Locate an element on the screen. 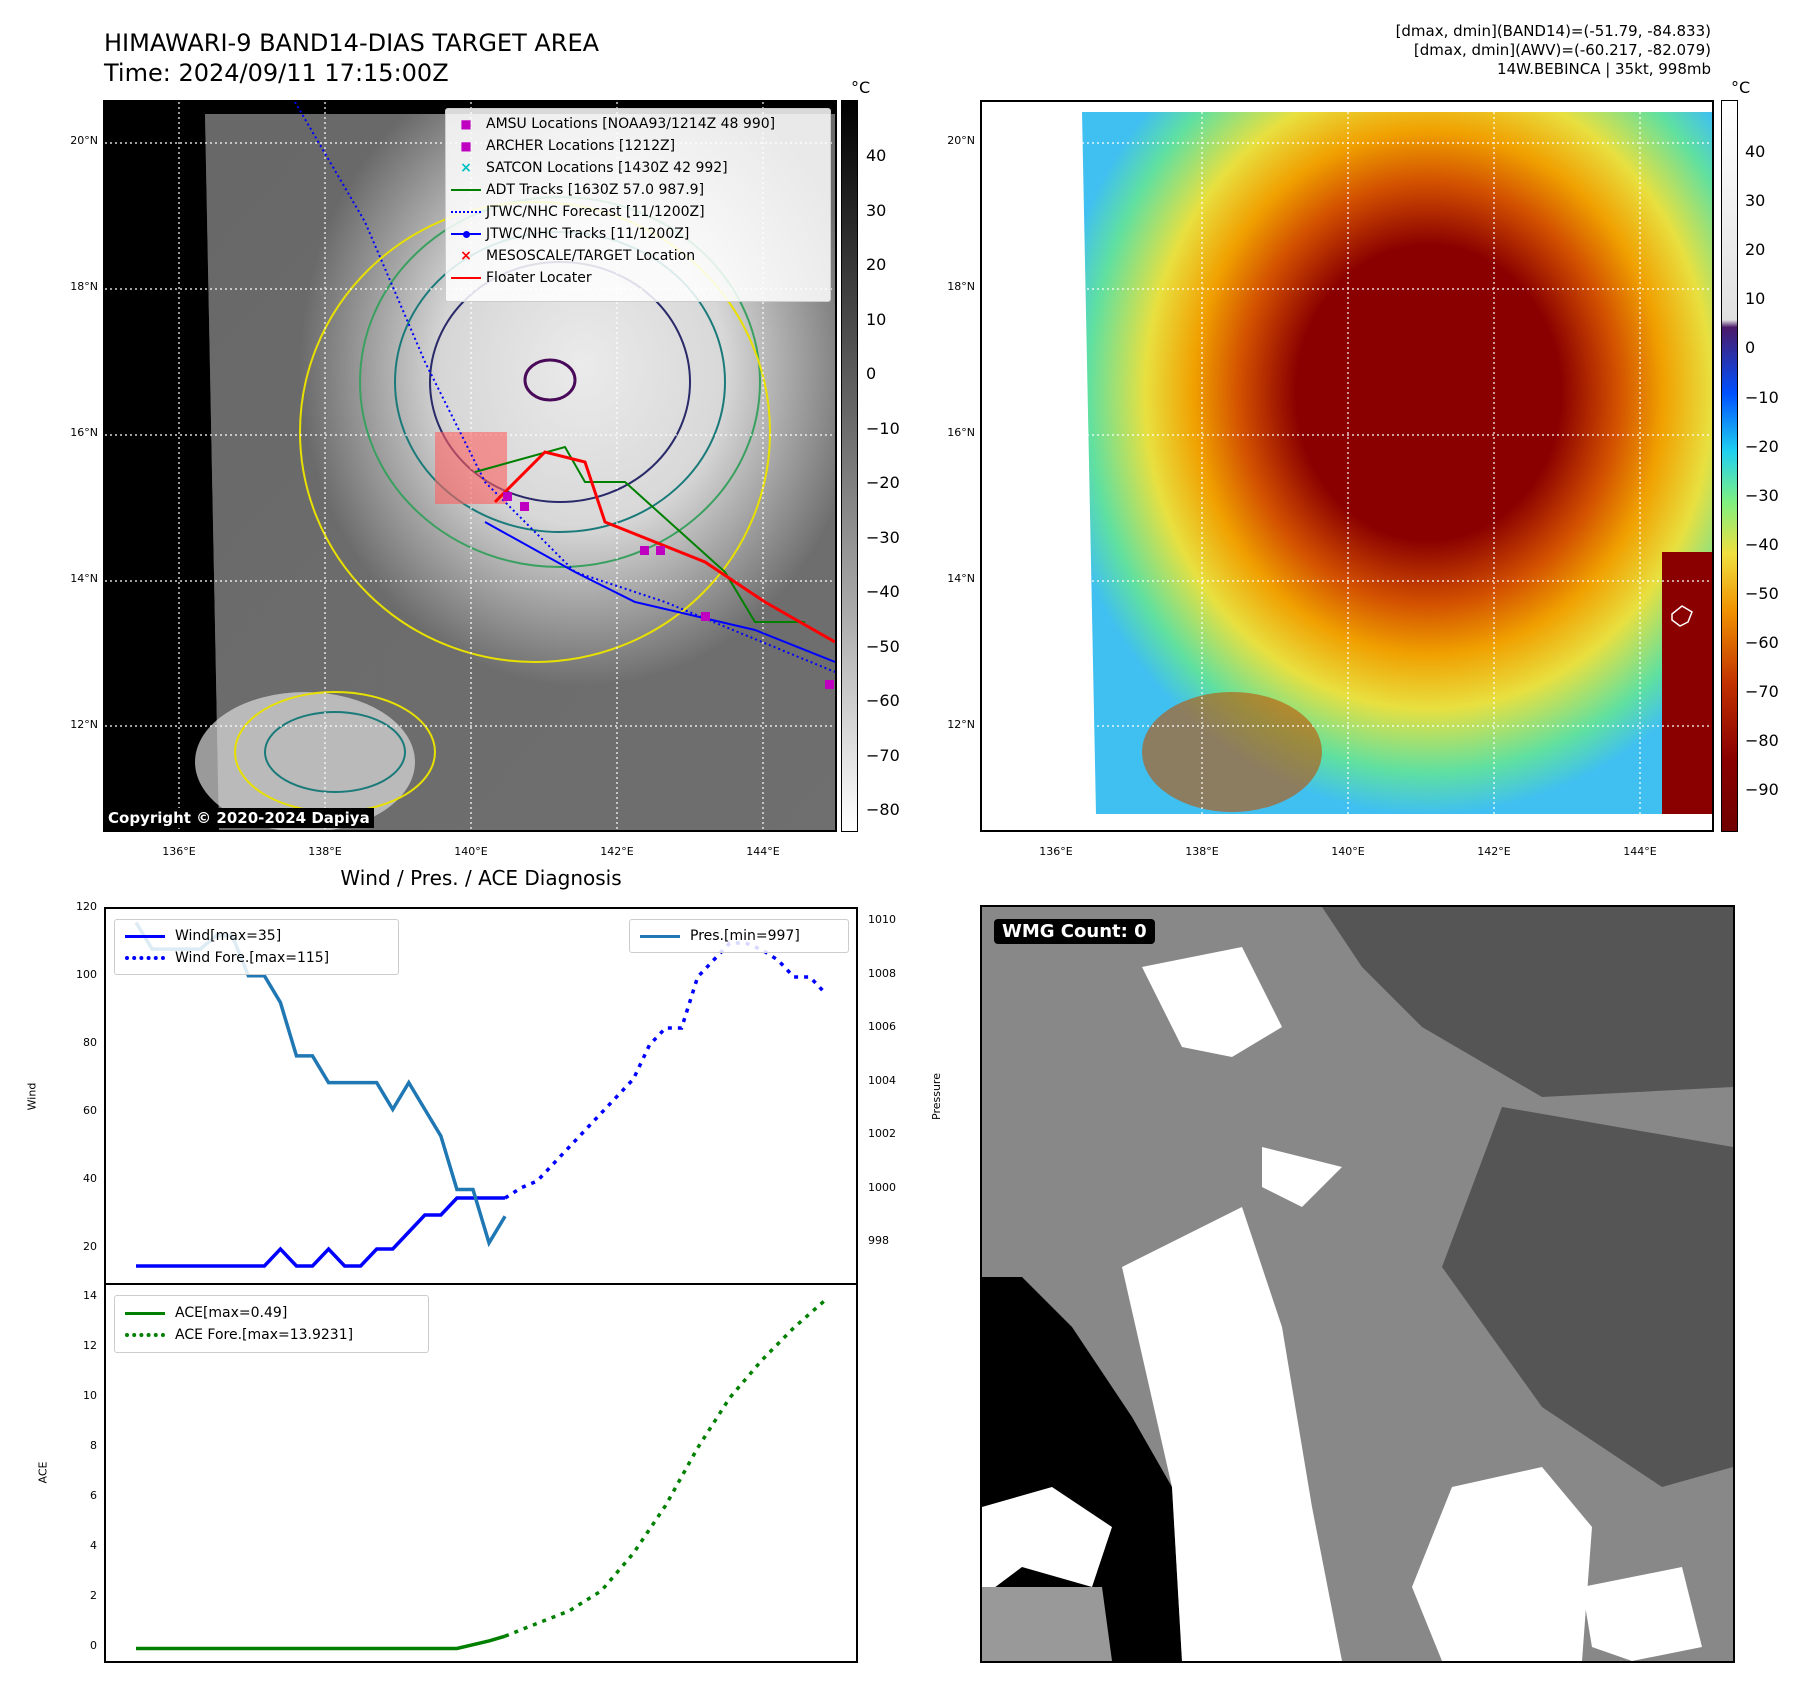  tick-label: −90 is located at coordinates (1762, 790).